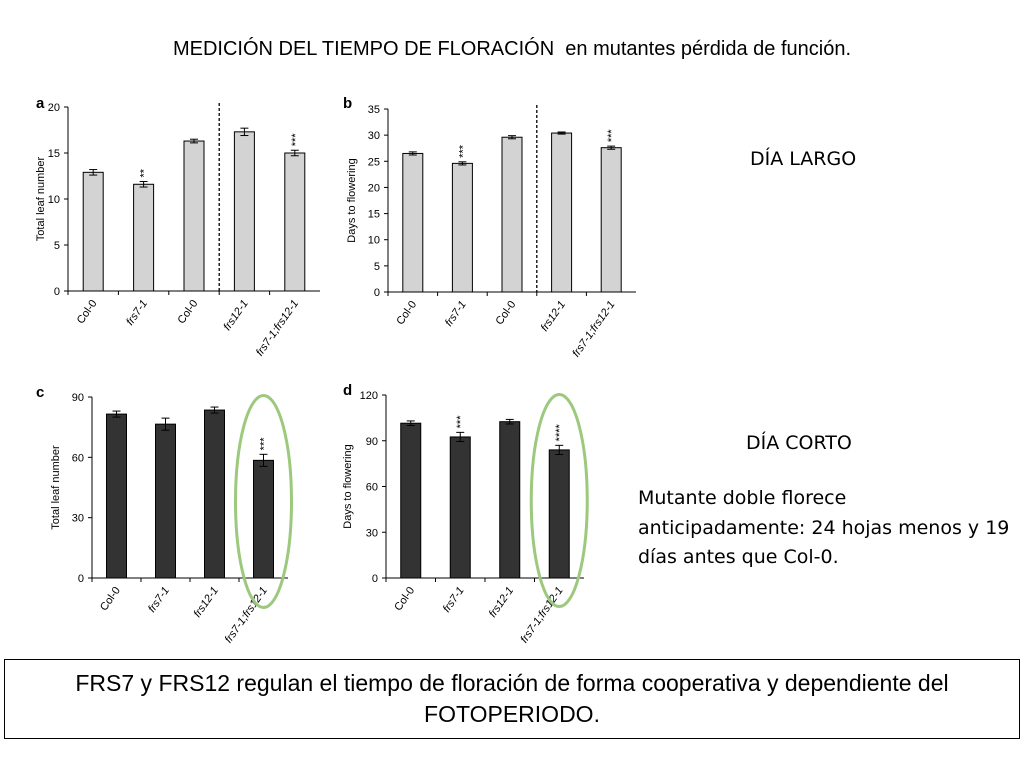 Image resolution: width=1024 pixels, height=768 pixels. I want to click on y-tick-label: 120, so click(369, 396).